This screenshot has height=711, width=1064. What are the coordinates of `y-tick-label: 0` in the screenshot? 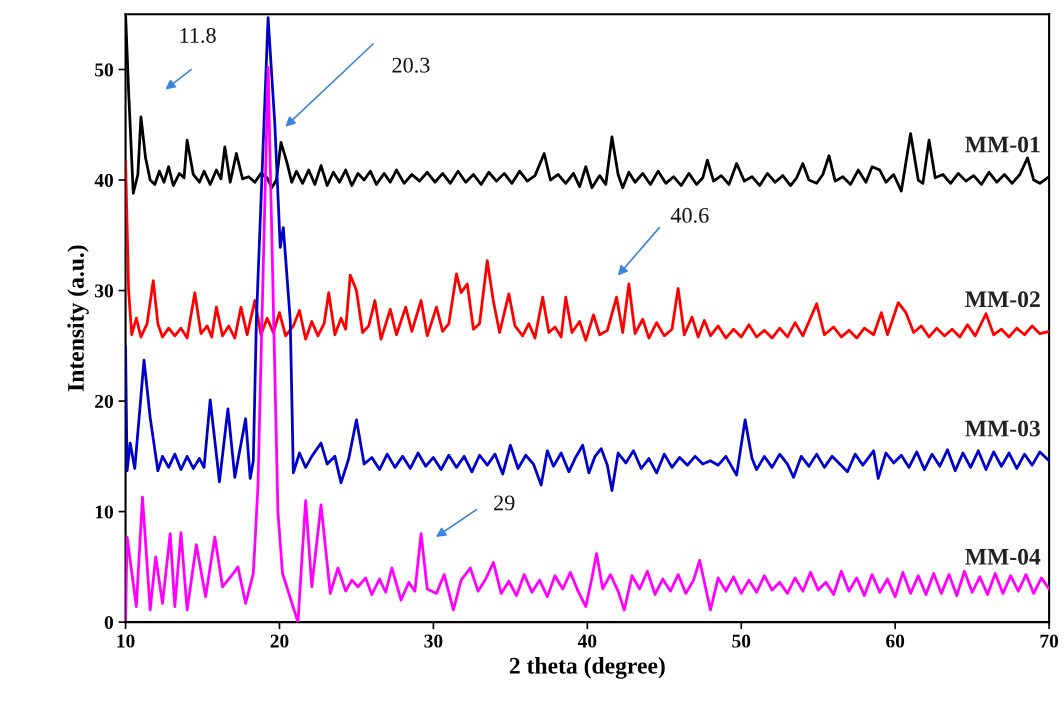 It's located at (109, 622).